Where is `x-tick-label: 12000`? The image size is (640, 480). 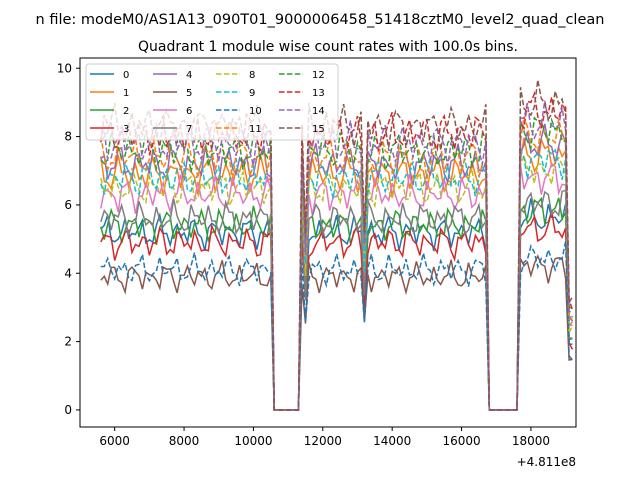 x-tick-label: 12000 is located at coordinates (323, 441).